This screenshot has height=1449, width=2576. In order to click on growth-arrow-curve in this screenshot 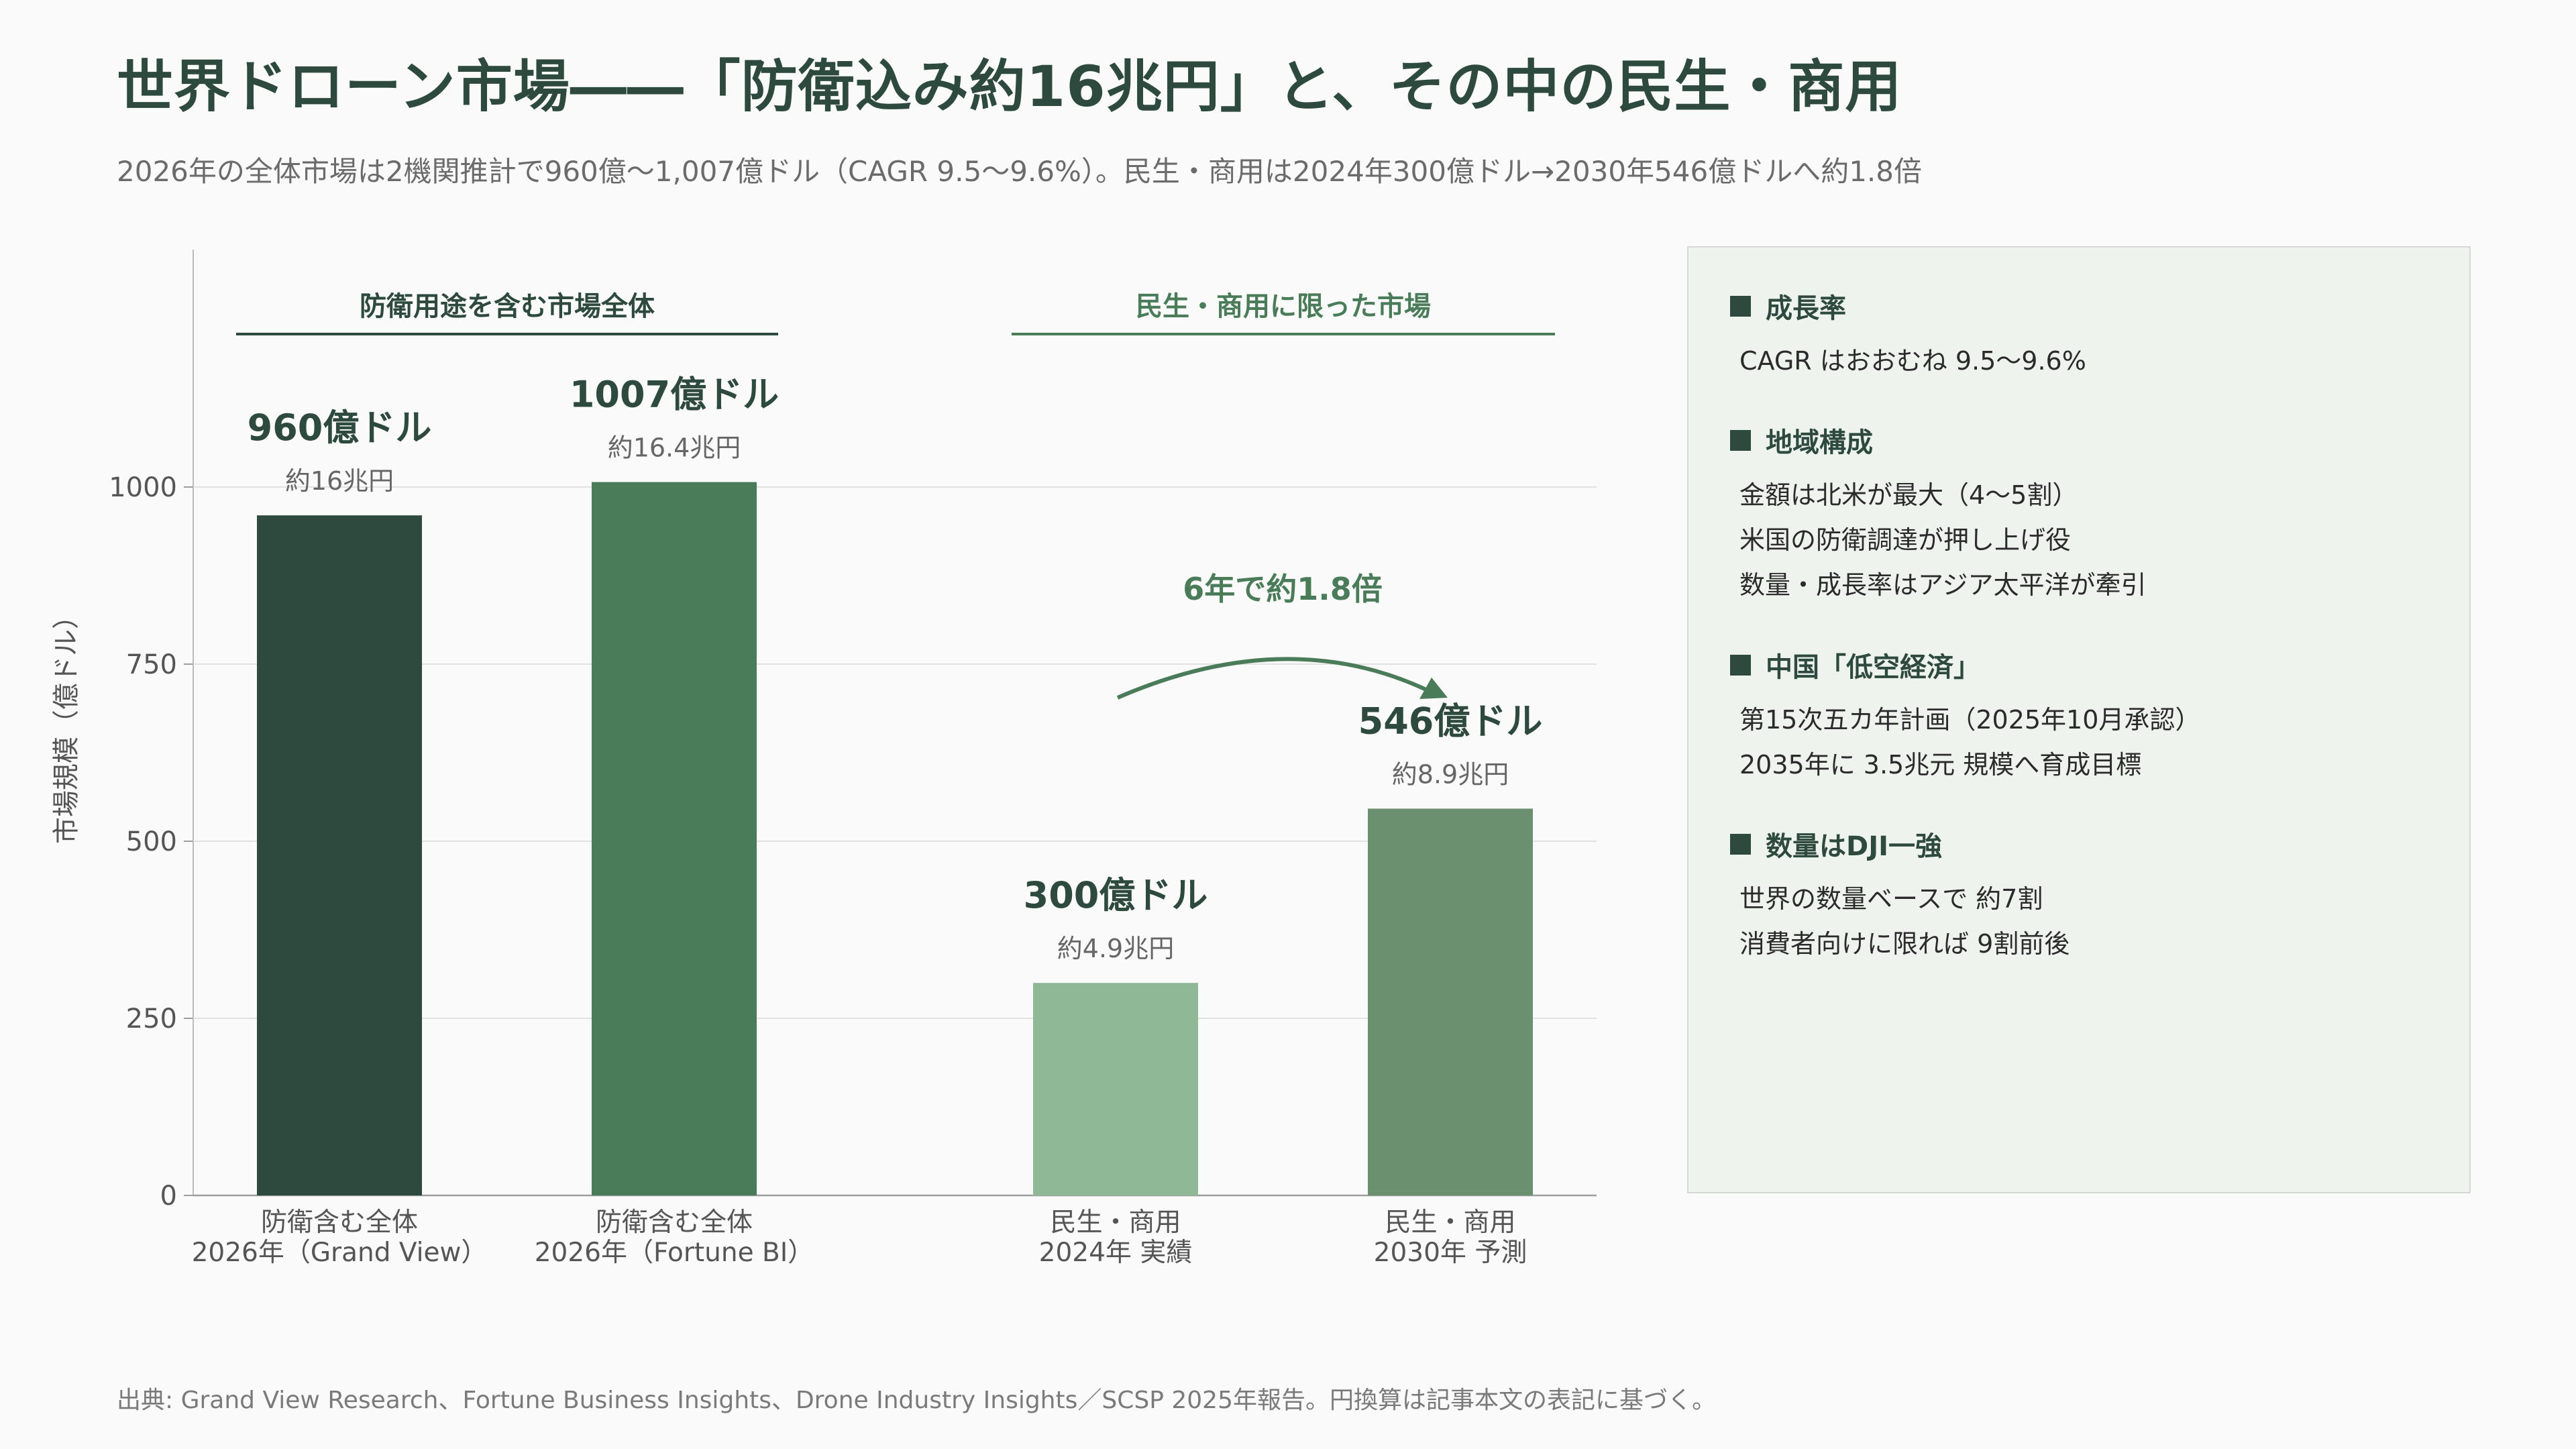, I will do `click(1273, 678)`.